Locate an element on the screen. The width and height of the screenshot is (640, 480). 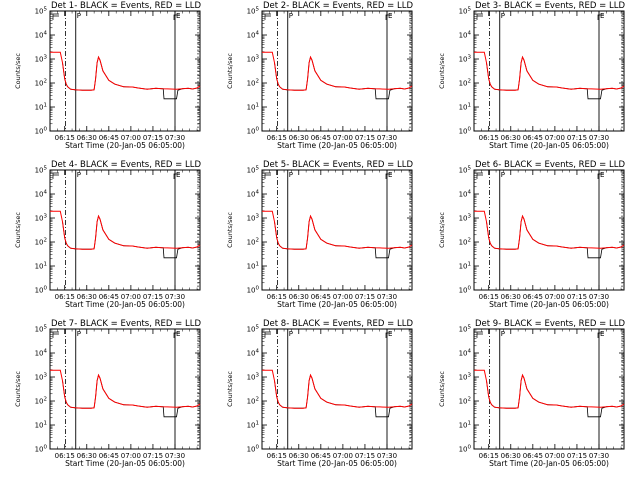
y-tick-exponent: 5 is located at coordinates (46, 328).